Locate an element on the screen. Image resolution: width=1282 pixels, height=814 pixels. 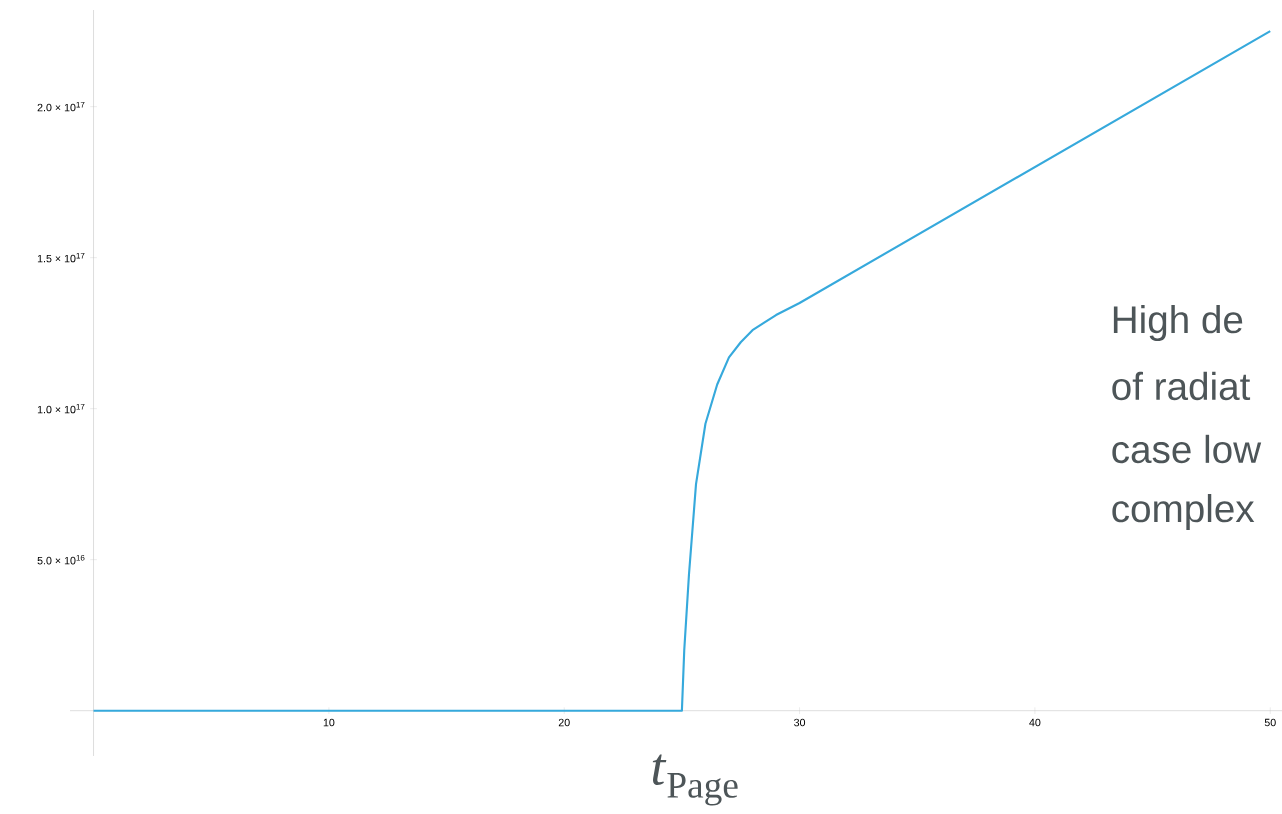
x-tick-label: 50 is located at coordinates (1270, 722).